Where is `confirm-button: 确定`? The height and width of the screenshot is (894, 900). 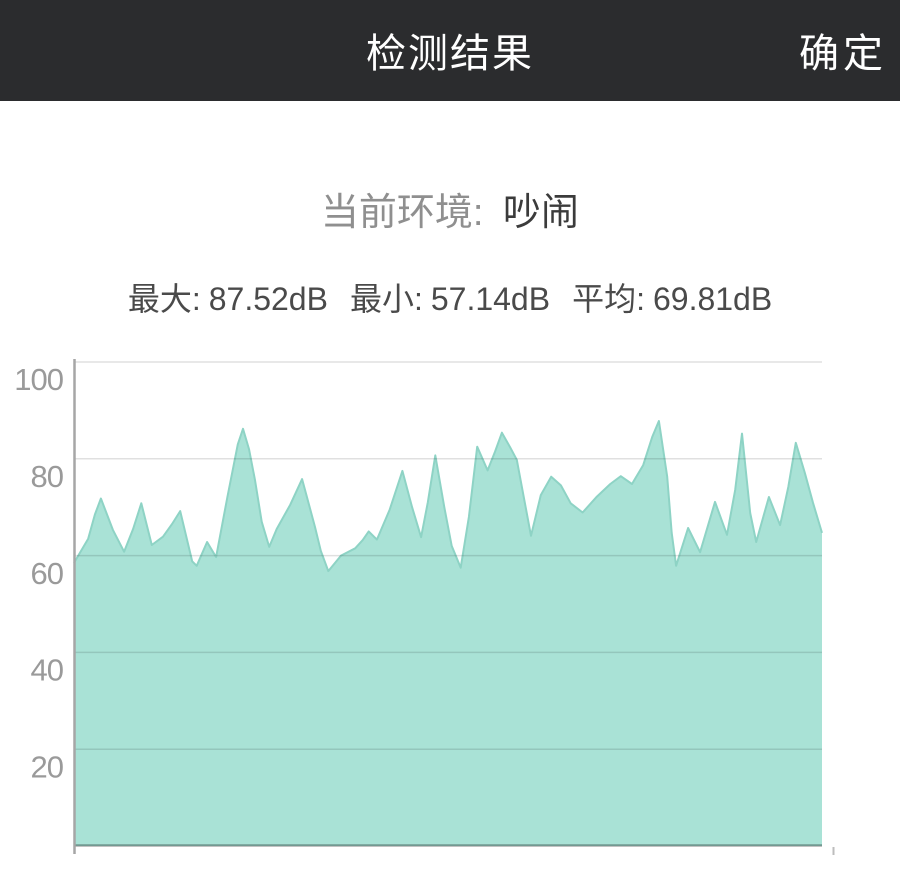
confirm-button: 确定 is located at coordinates (843, 54).